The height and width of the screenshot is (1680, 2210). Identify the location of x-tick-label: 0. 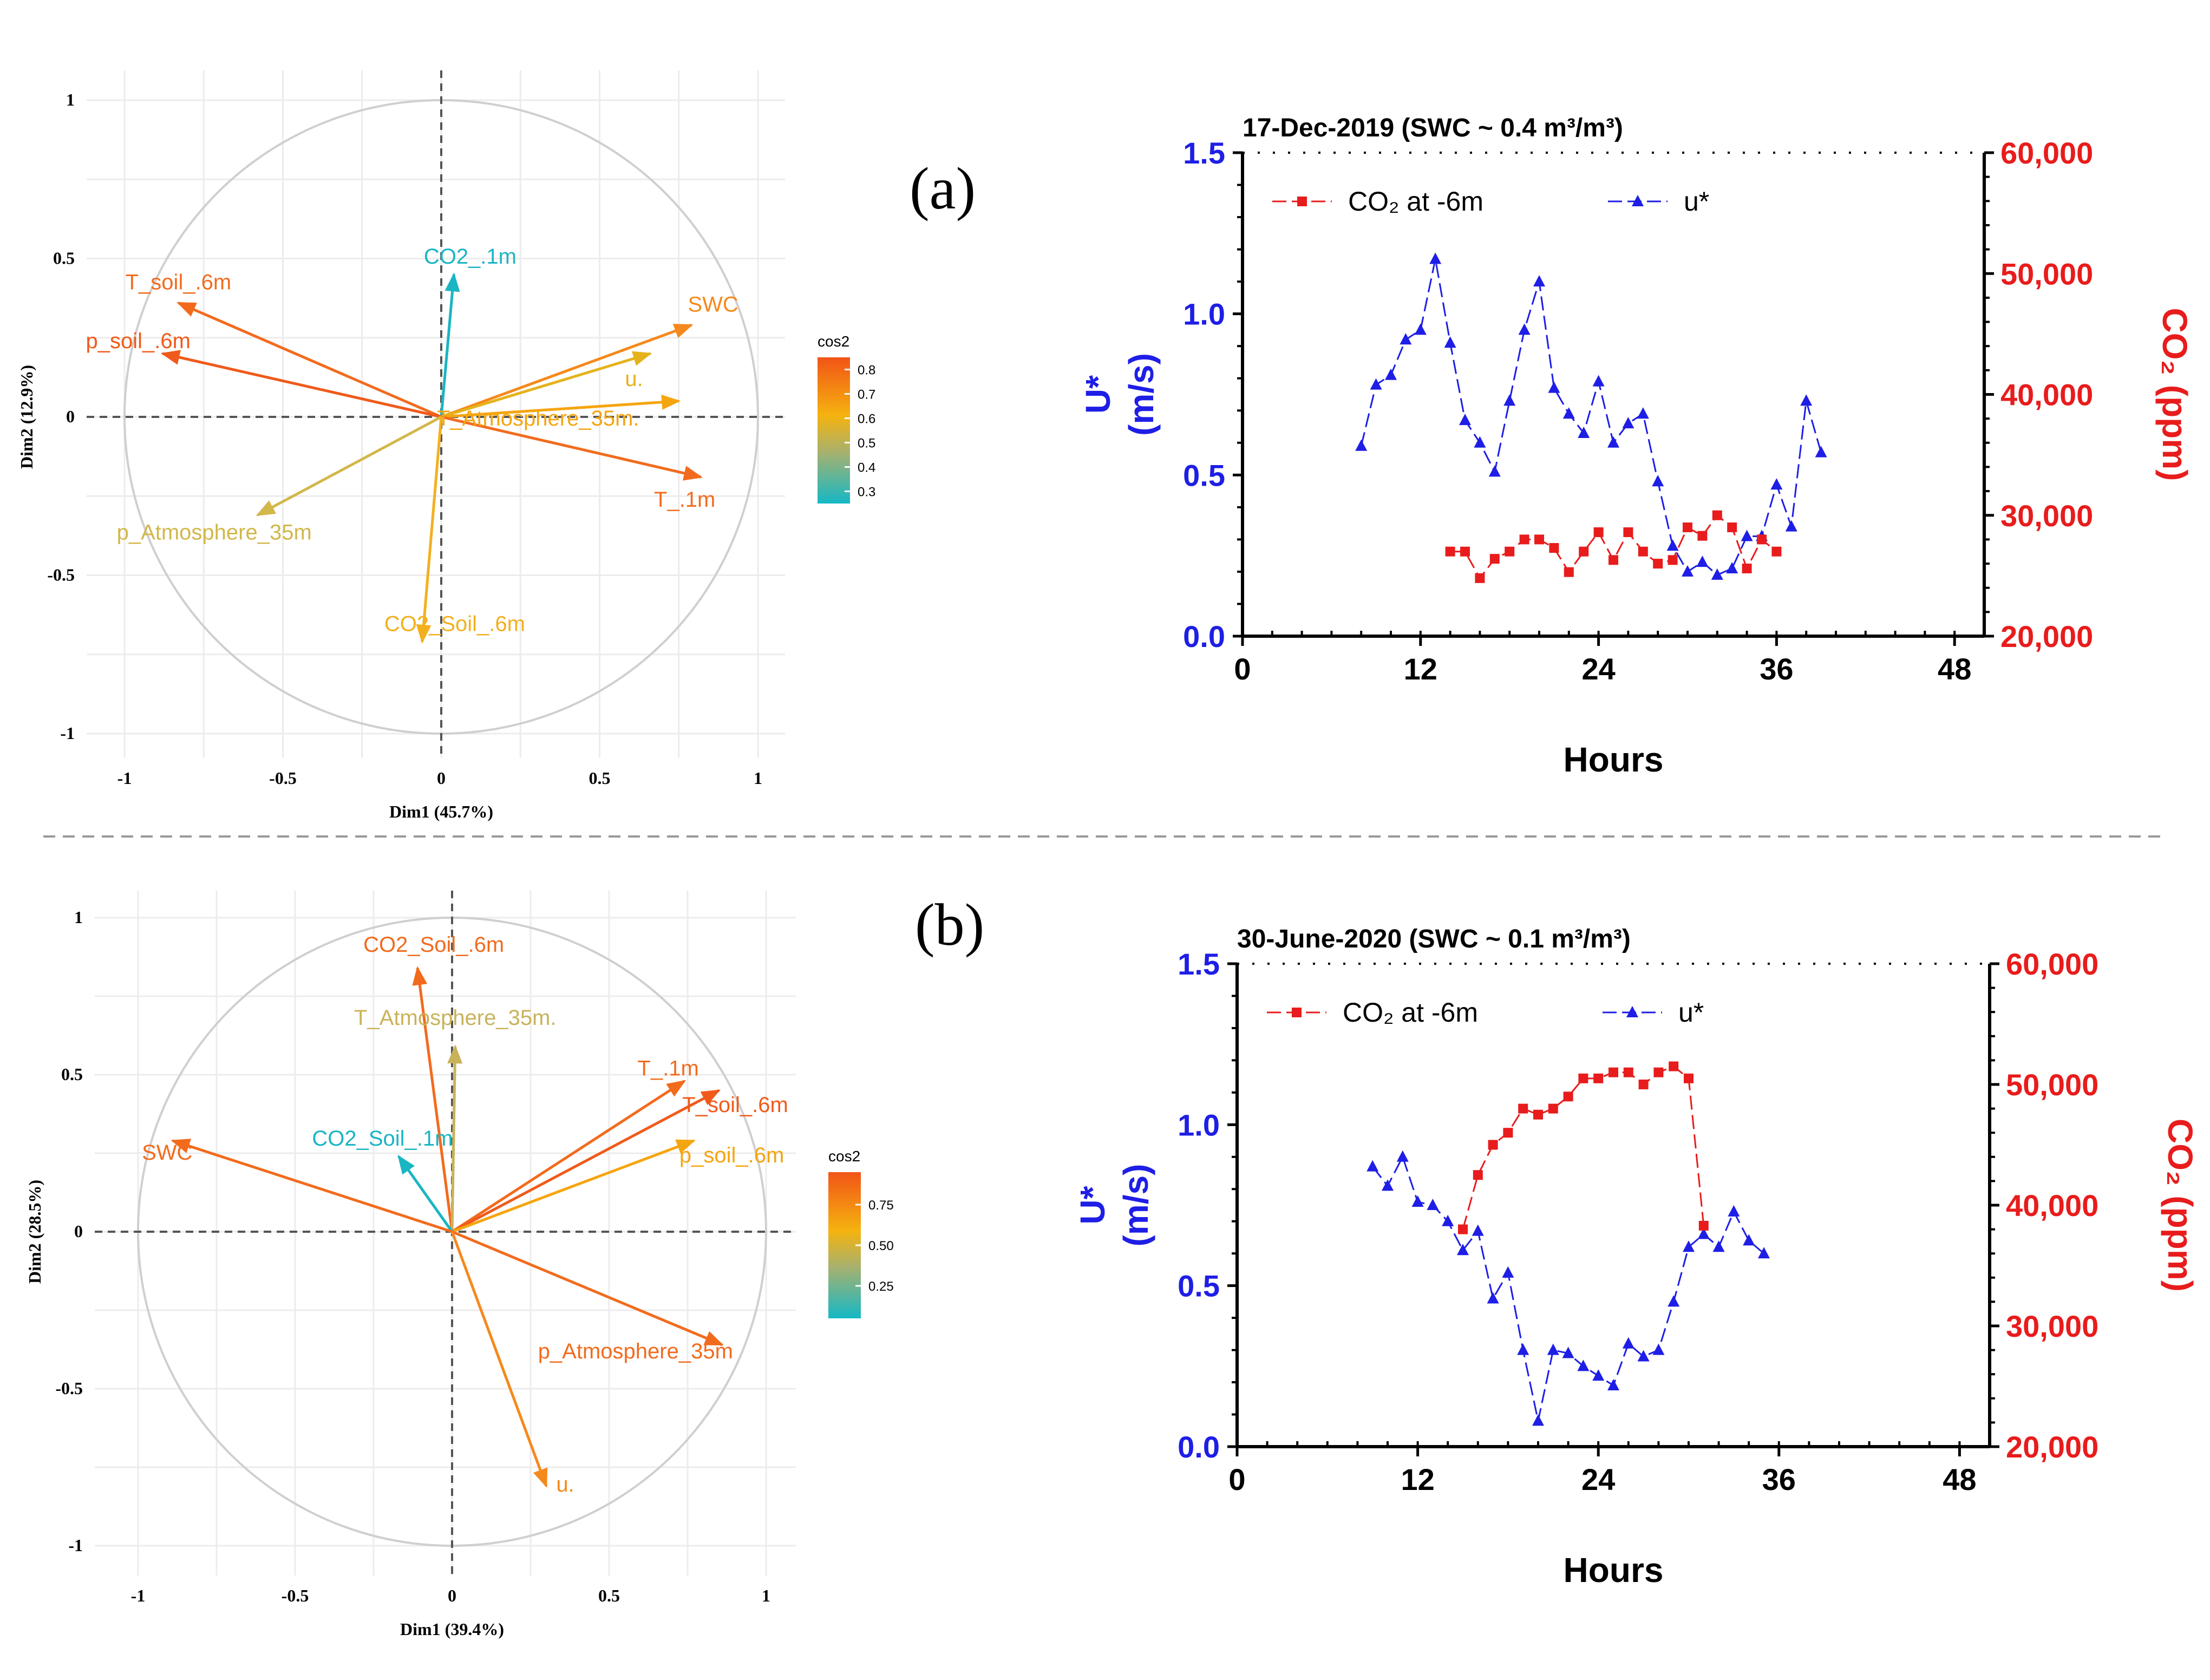
(441, 778).